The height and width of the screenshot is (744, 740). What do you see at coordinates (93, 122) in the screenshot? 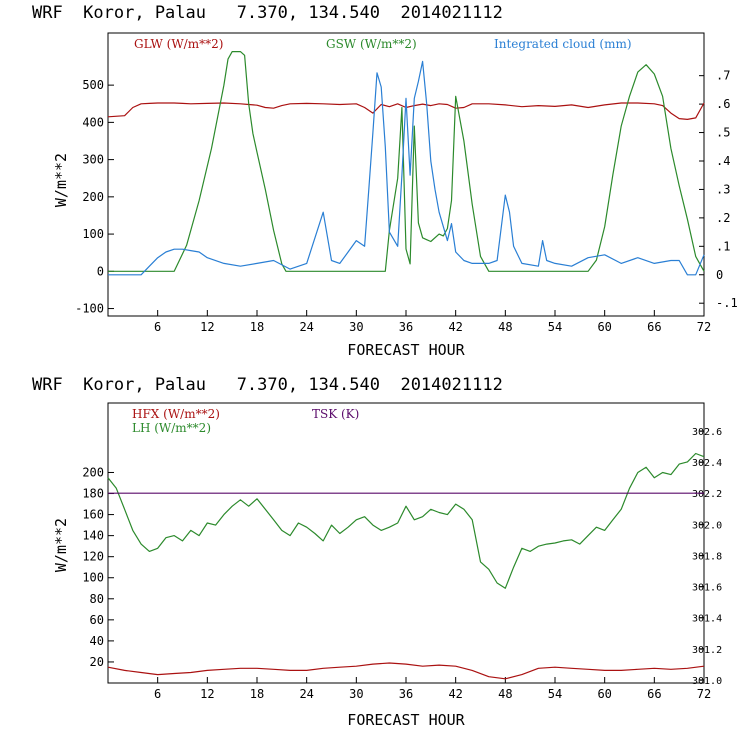
I see `y-tick-label: 400` at bounding box center [93, 122].